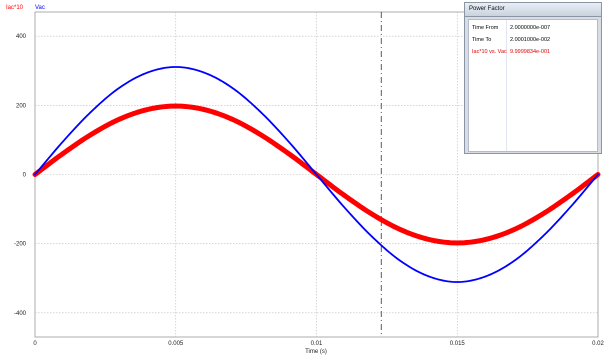  What do you see at coordinates (598, 344) in the screenshot?
I see `x-tick-label: 0.02` at bounding box center [598, 344].